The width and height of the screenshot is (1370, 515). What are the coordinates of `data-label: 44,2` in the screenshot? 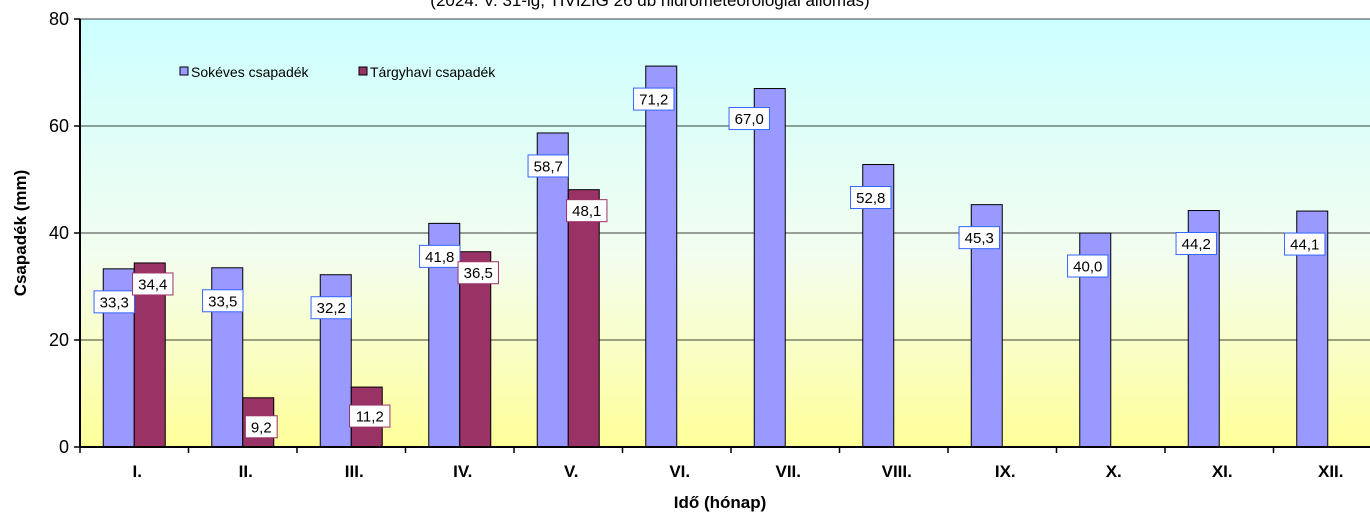 It's located at (1196, 244).